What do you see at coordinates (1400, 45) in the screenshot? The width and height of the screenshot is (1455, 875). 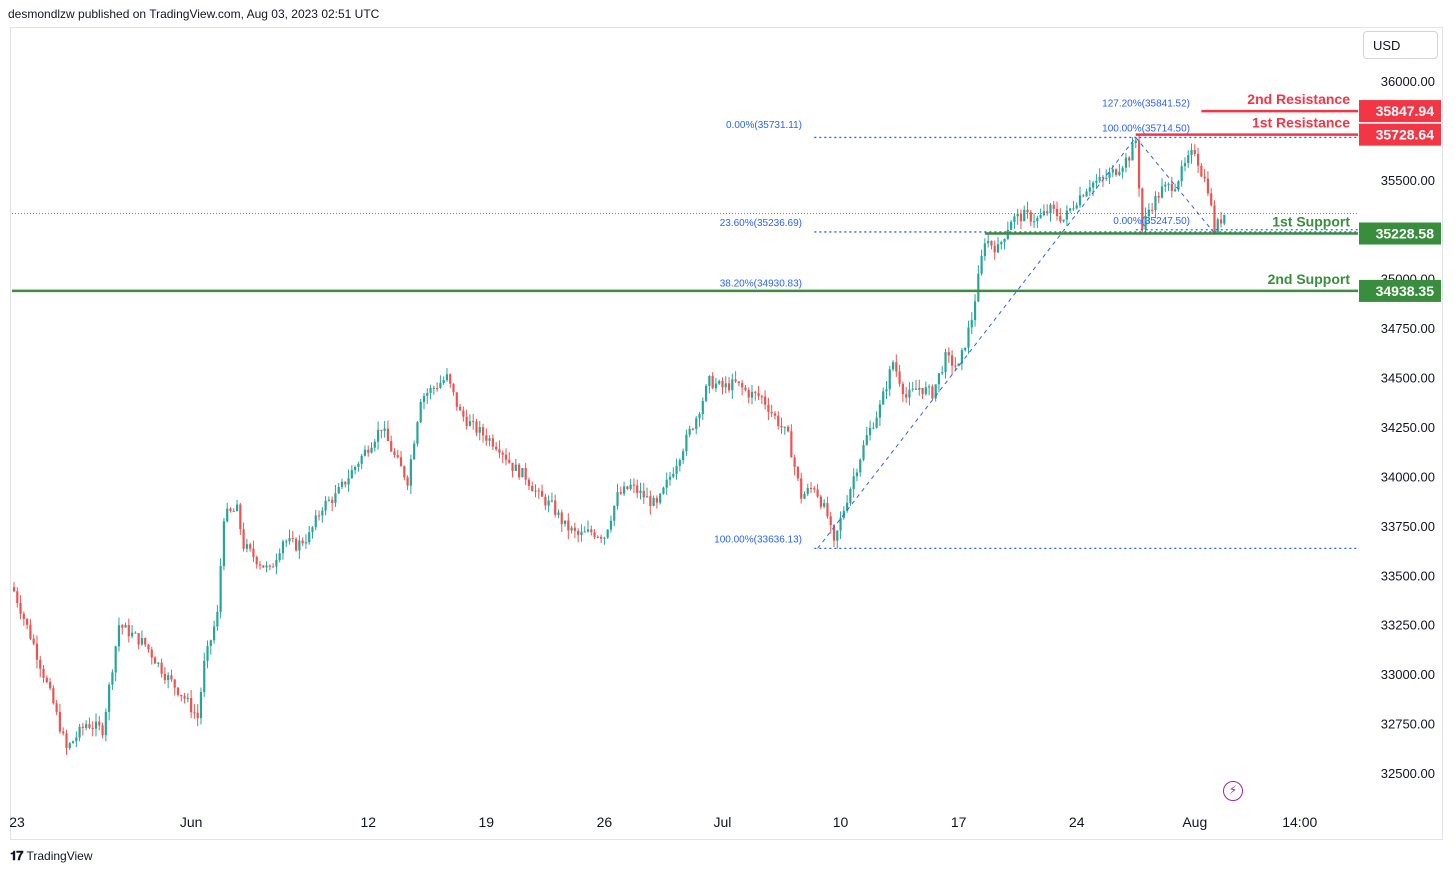 I see `currency-selector: USD` at bounding box center [1400, 45].